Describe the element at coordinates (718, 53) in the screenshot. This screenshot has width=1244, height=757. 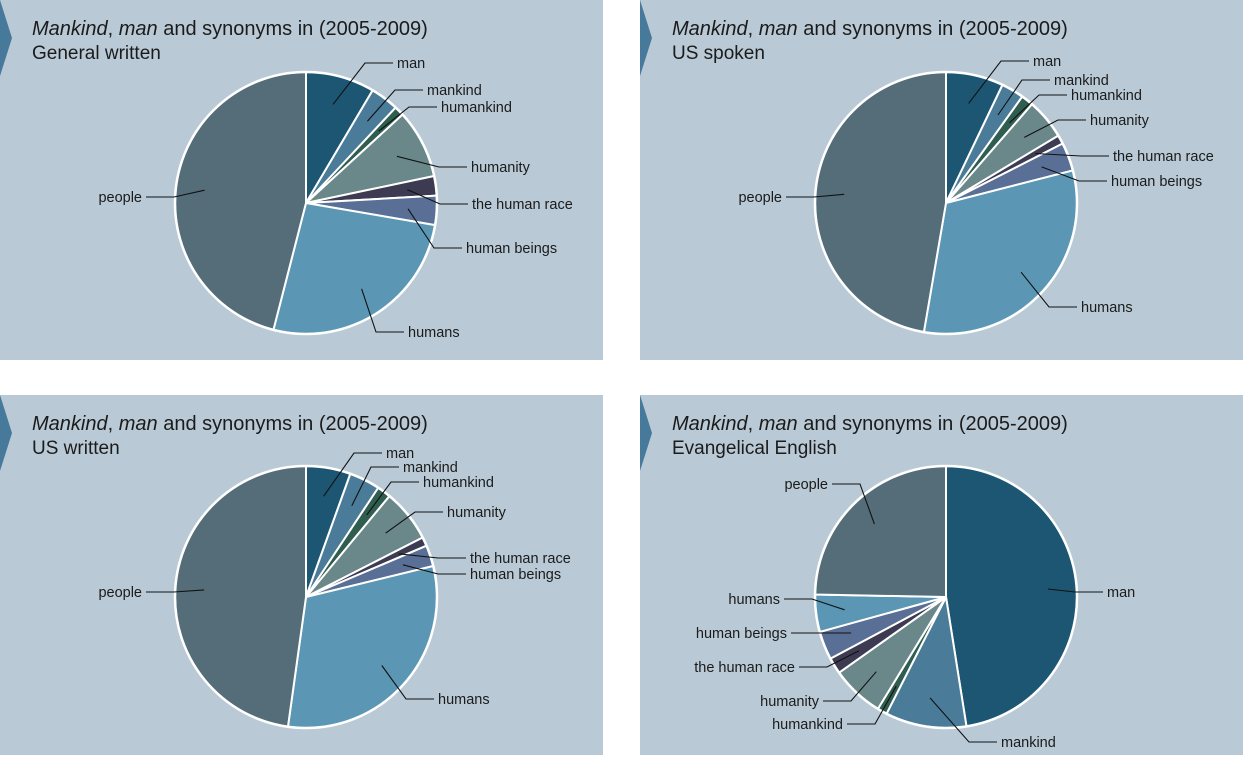
I see `chart-subtitle: US spoken` at that location.